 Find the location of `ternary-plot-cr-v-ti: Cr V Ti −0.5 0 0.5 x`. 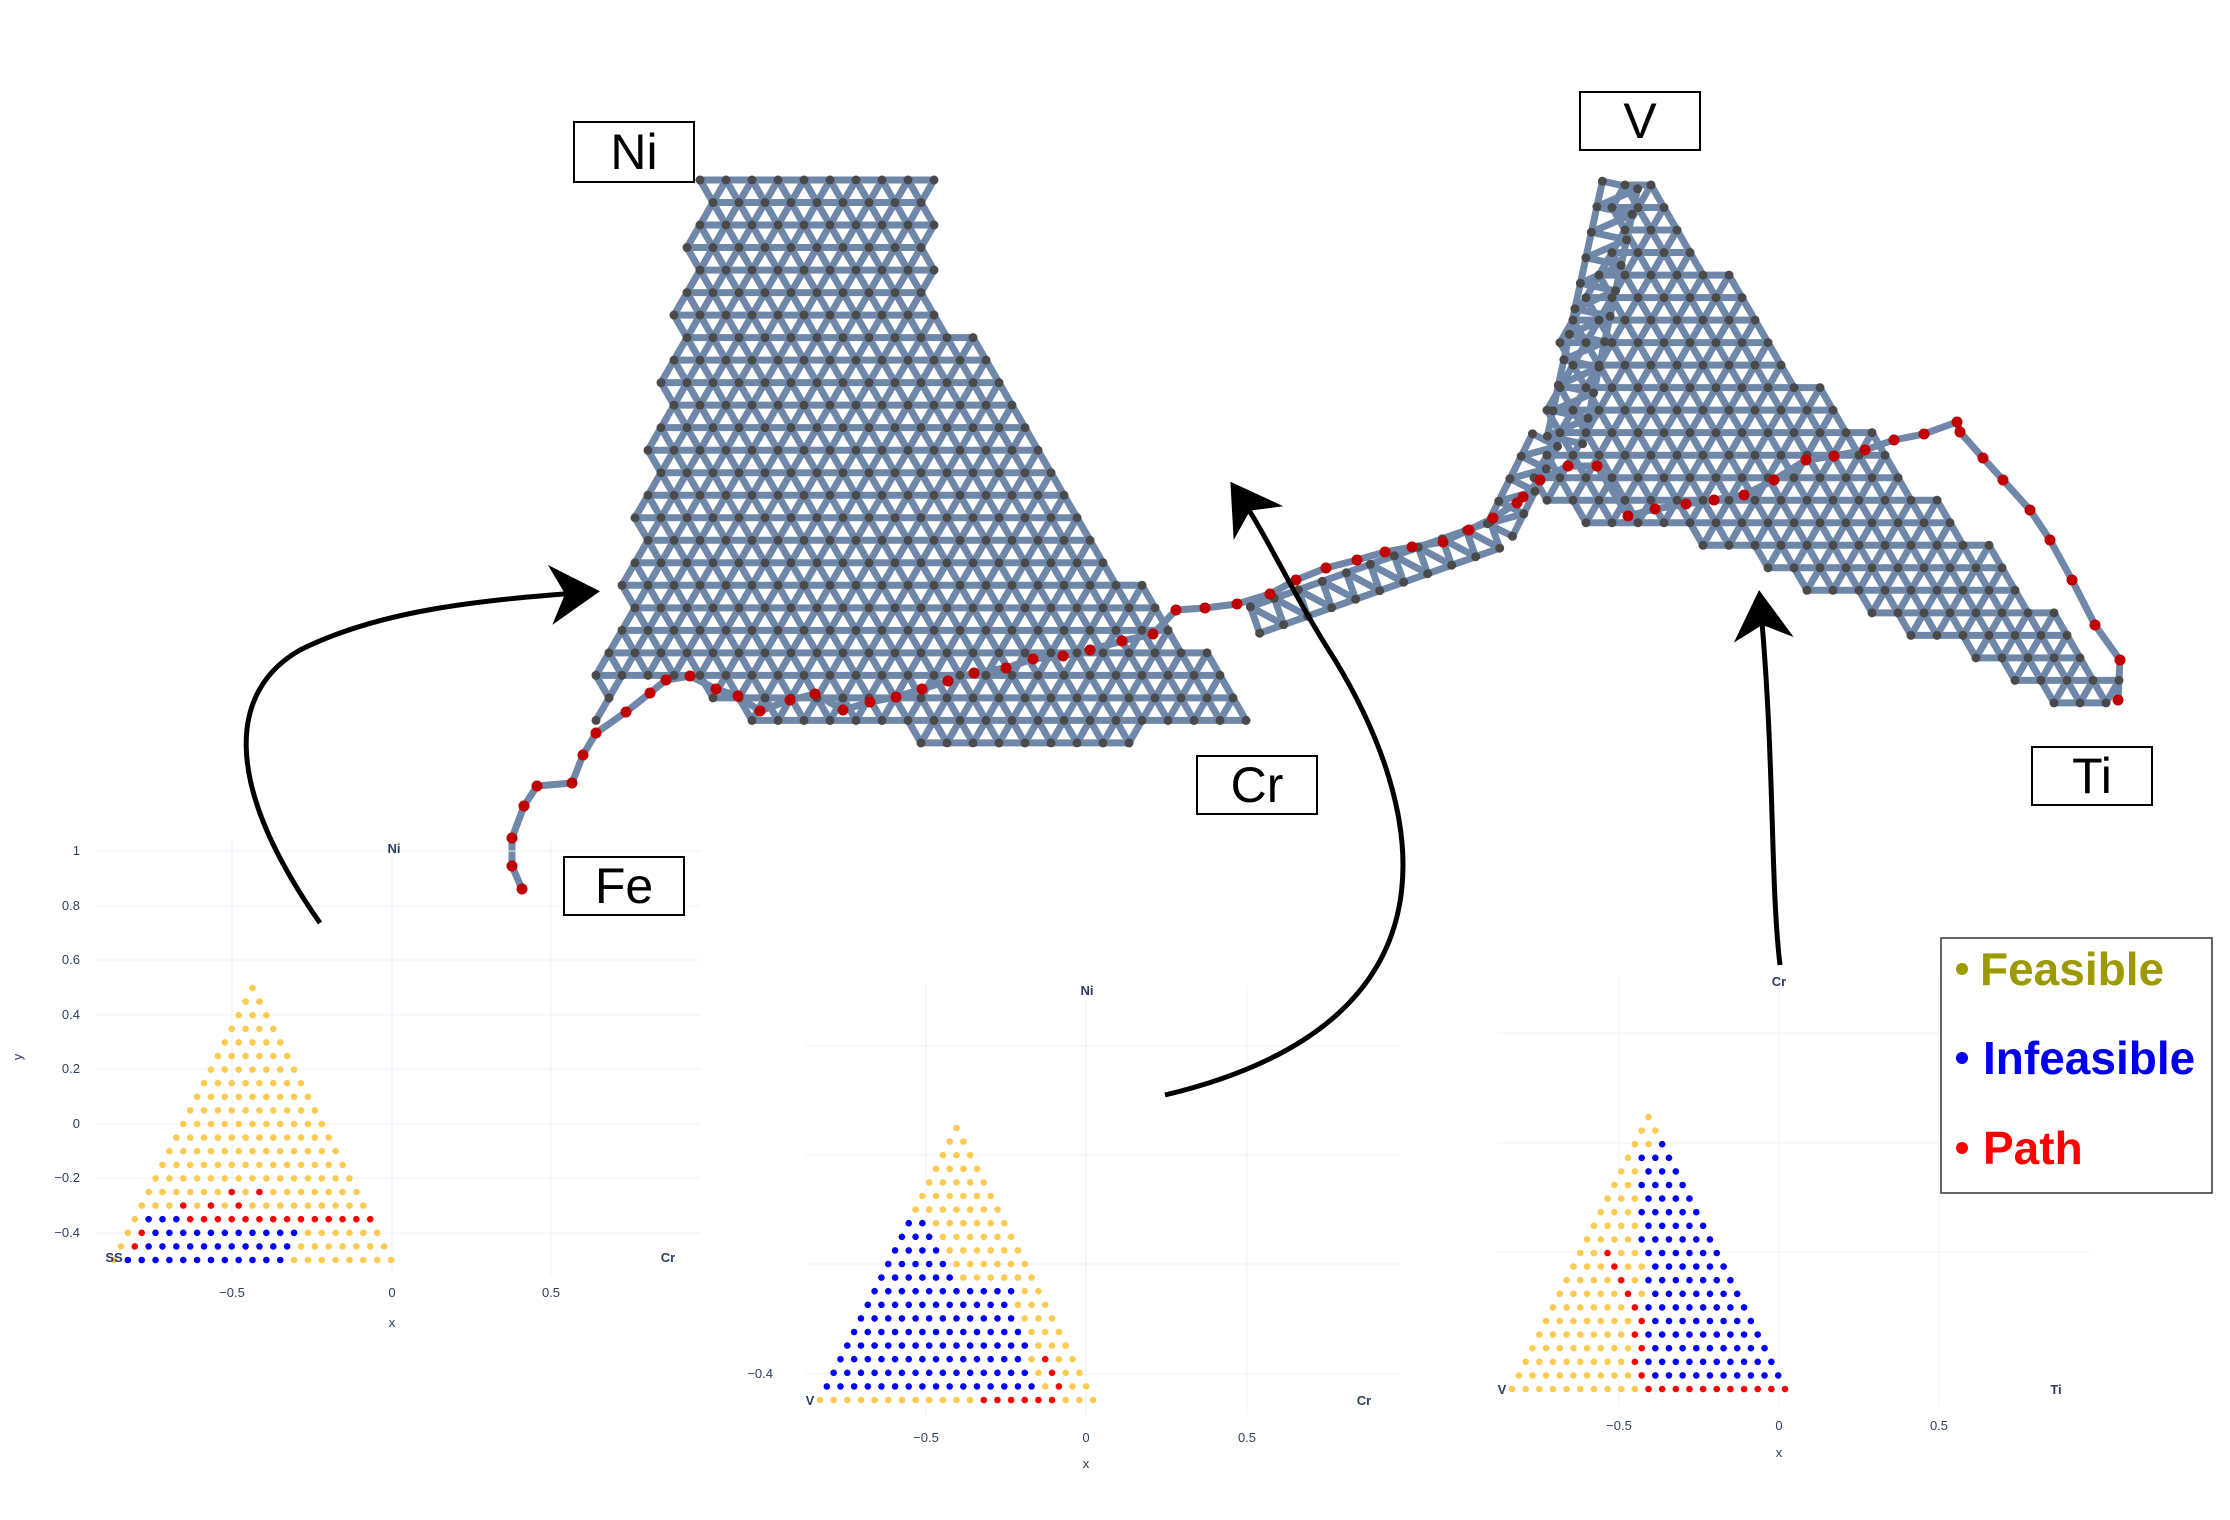

ternary-plot-cr-v-ti: Cr V Ti −0.5 0 0.5 x is located at coordinates (1793, 1217).